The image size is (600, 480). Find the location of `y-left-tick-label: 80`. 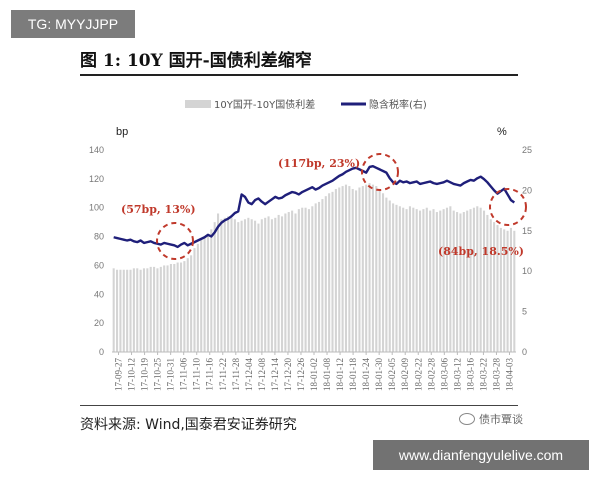

y-left-tick-label: 80 is located at coordinates (99, 237).